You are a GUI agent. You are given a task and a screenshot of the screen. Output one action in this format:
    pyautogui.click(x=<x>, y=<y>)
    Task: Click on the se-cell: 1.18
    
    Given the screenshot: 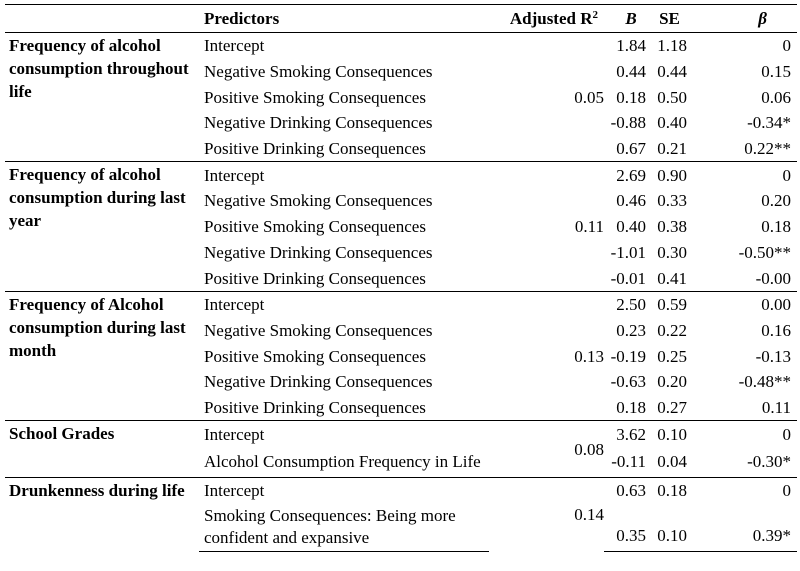 What is the action you would take?
    pyautogui.click(x=669, y=45)
    